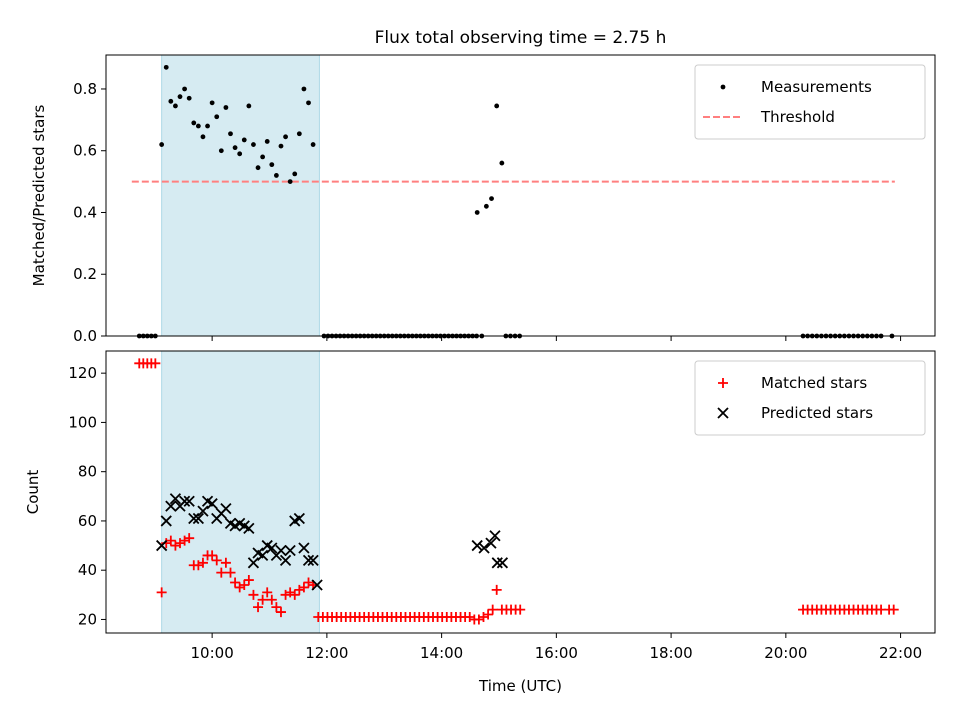 The image size is (960, 720). What do you see at coordinates (87, 472) in the screenshot?
I see `y-tick-label: 80` at bounding box center [87, 472].